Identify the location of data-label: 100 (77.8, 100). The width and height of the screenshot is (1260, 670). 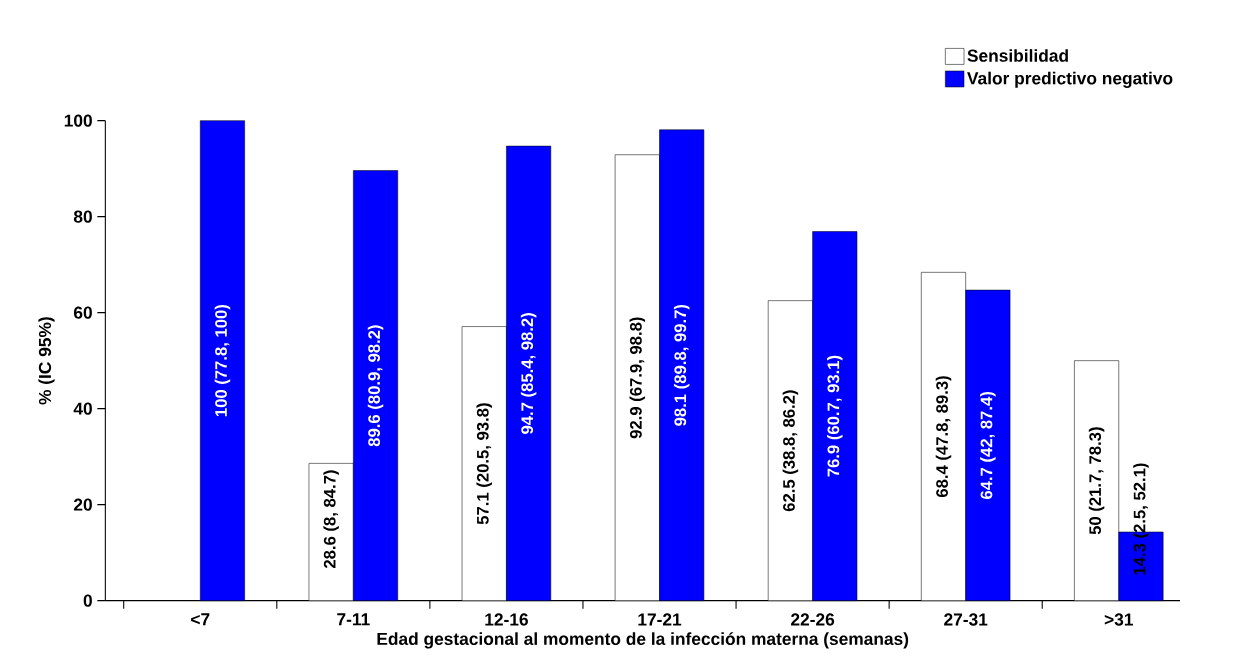
(222, 360).